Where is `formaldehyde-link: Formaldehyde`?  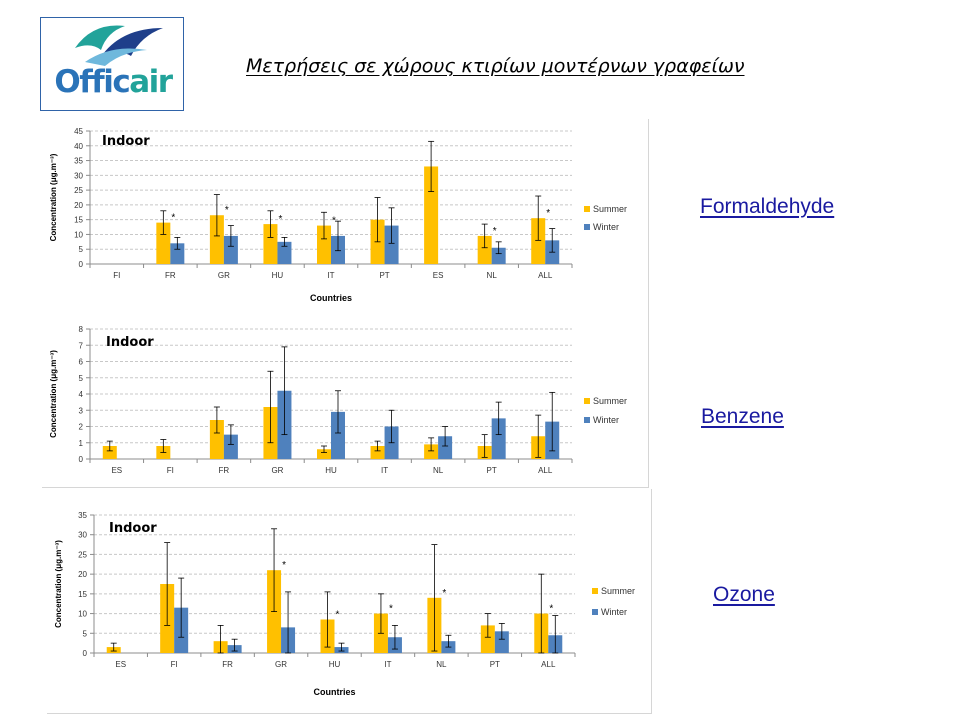
formaldehyde-link: Formaldehyde is located at coordinates (767, 206).